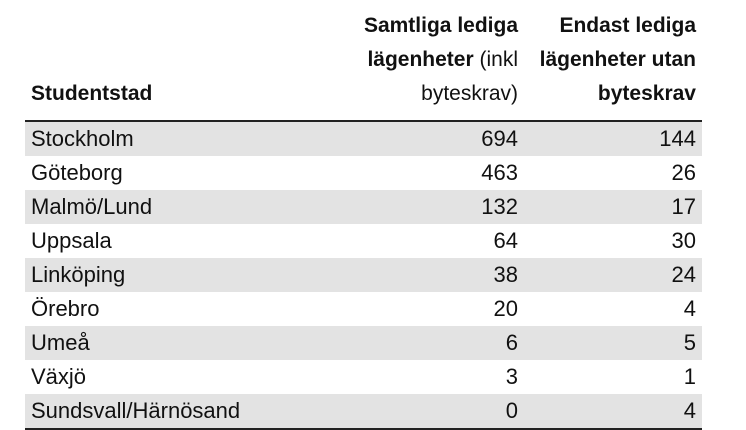  What do you see at coordinates (505, 240) in the screenshot?
I see `cell-all: 64` at bounding box center [505, 240].